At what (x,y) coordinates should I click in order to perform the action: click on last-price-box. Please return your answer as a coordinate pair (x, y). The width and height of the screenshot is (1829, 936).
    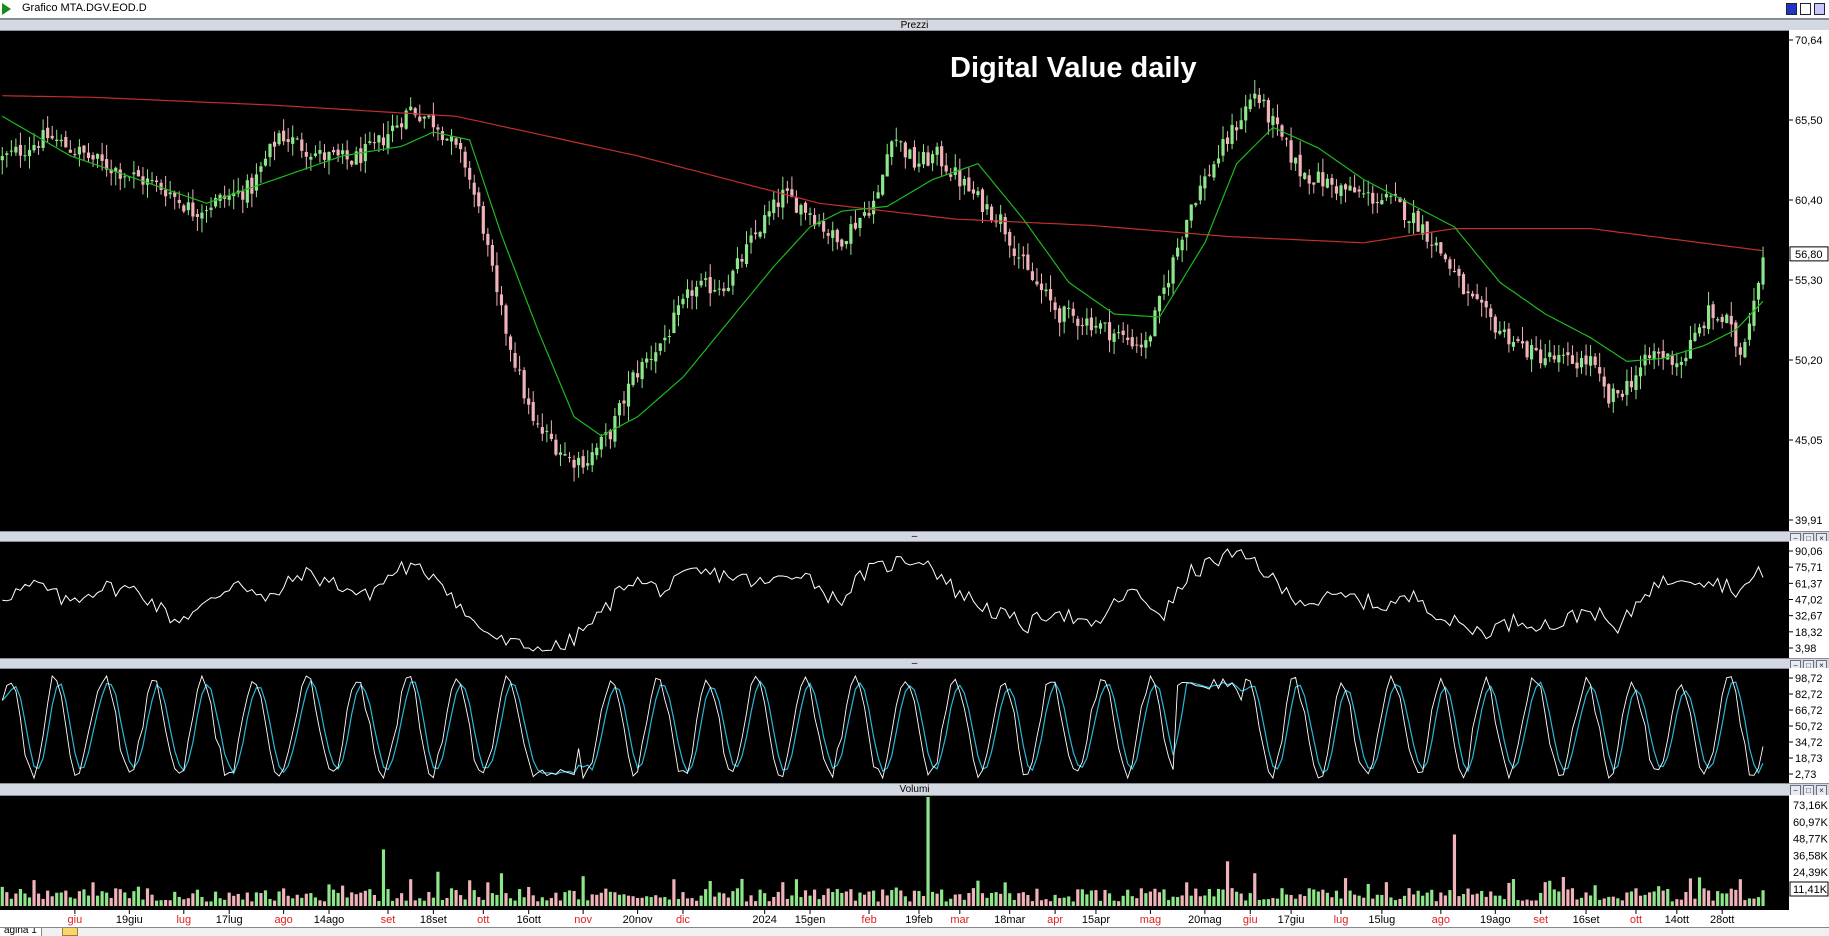
    Looking at the image, I should click on (1809, 254).